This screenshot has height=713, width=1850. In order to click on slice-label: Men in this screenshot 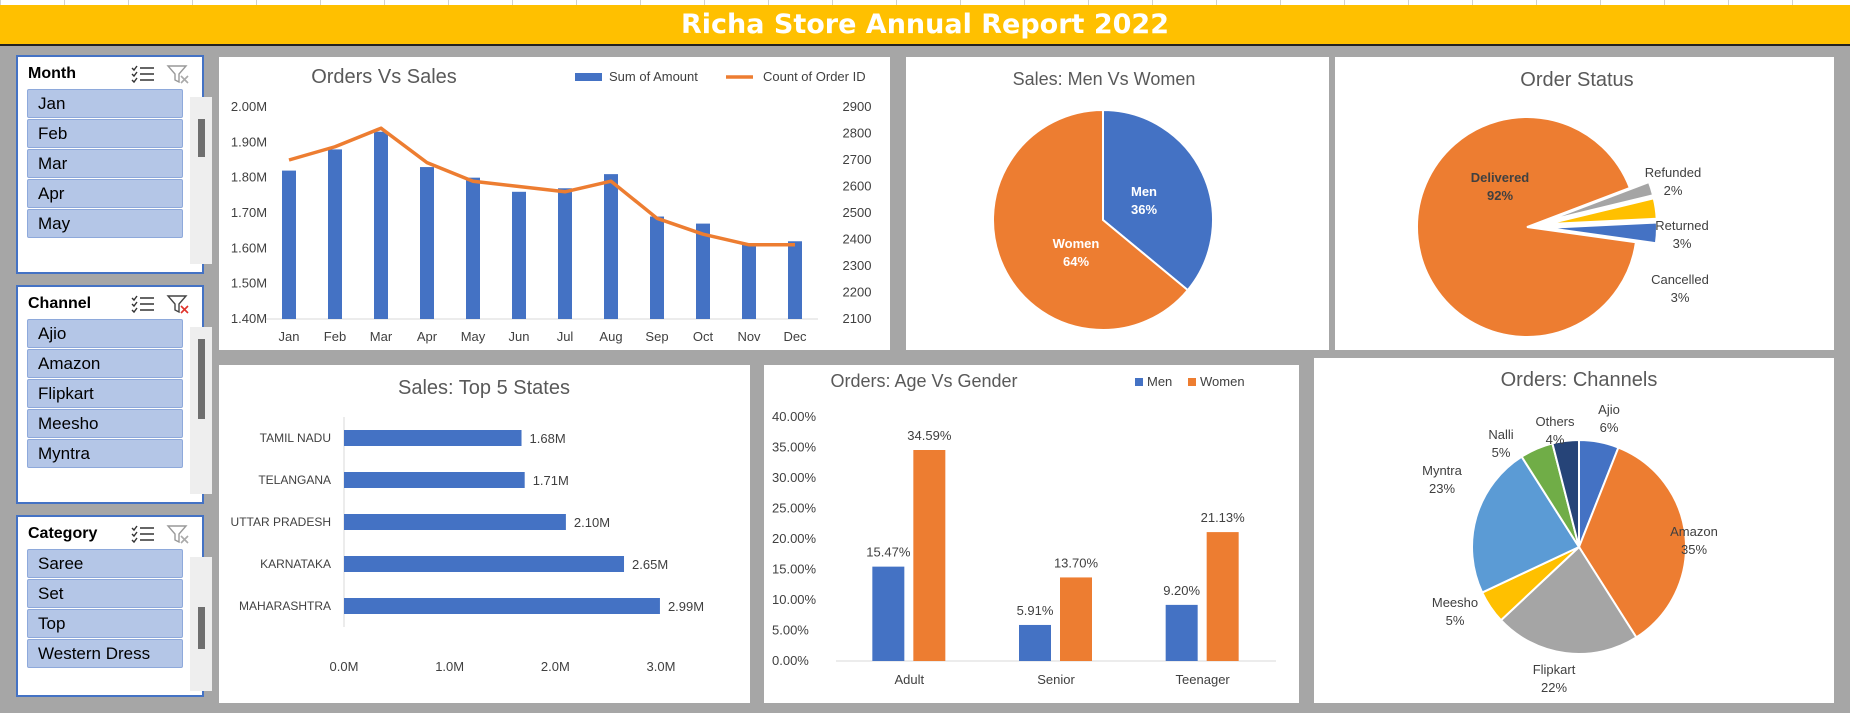, I will do `click(1144, 191)`.